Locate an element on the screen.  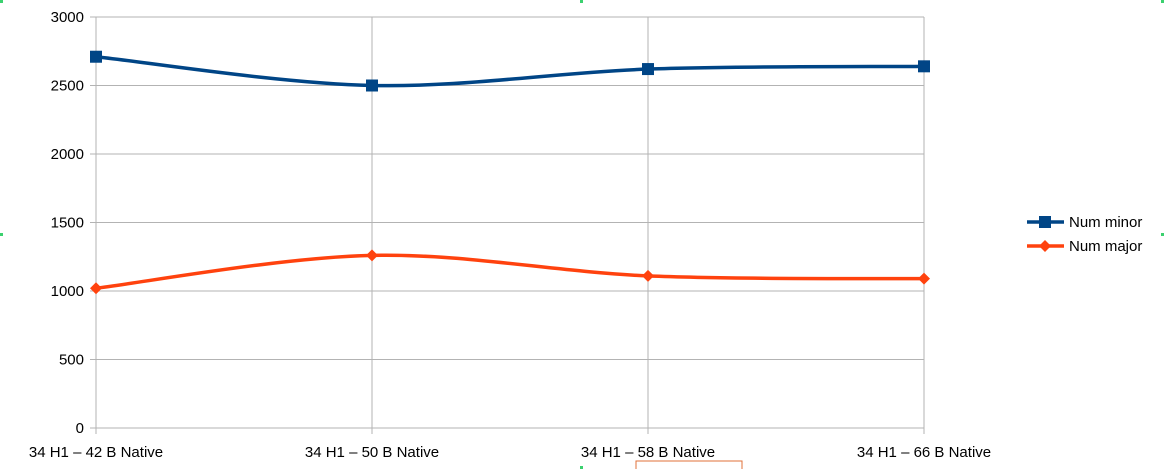
x-tick-label: 34 H1 – 50 B Native is located at coordinates (372, 452).